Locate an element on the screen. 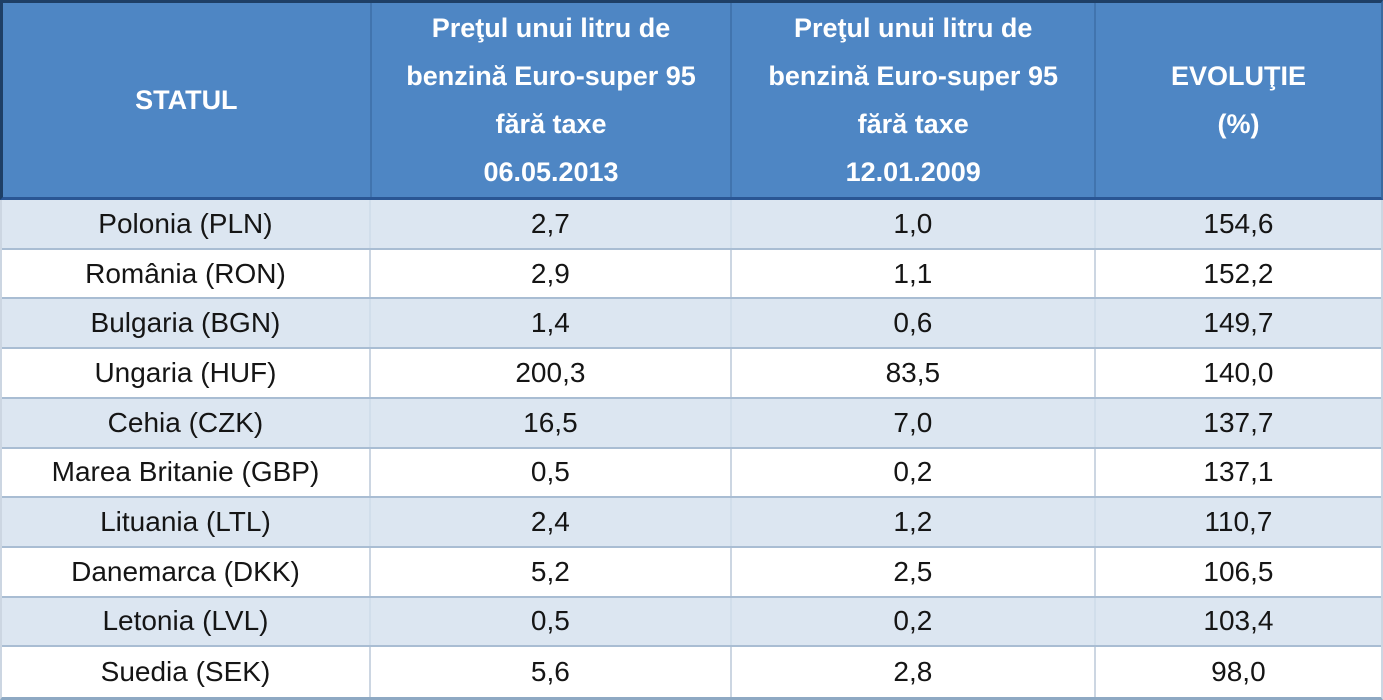  header-cell-statul: STATUL is located at coordinates (186, 100).